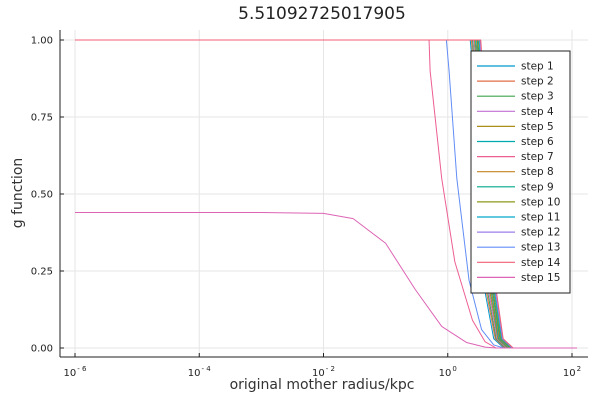  I want to click on legend-label: step 9, so click(537, 187).